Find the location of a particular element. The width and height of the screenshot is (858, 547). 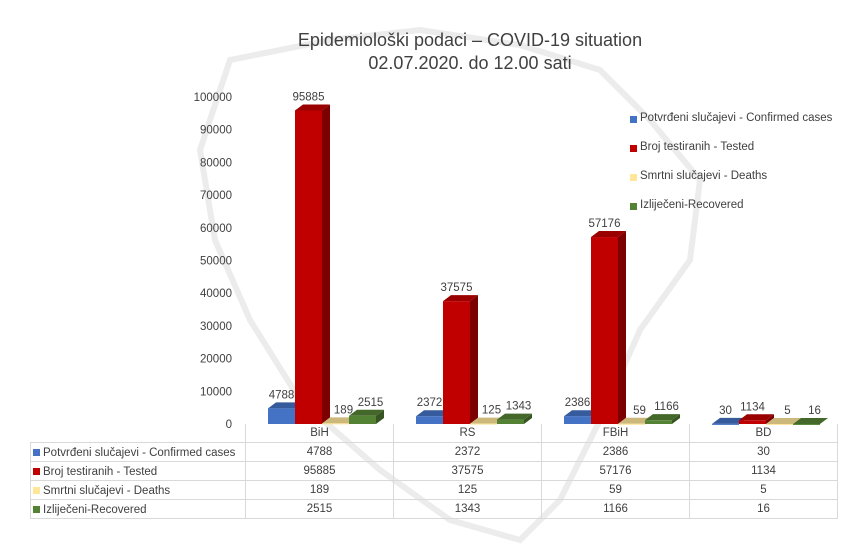

y-tick-label: 80000 is located at coordinates (216, 163).